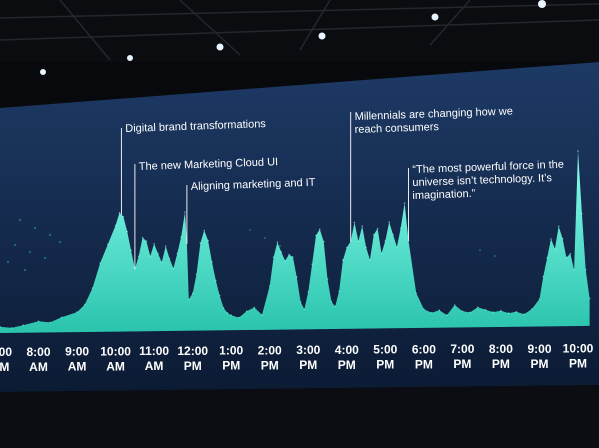  What do you see at coordinates (6, 352) in the screenshot?
I see `x-tick-time: 7:00` at bounding box center [6, 352].